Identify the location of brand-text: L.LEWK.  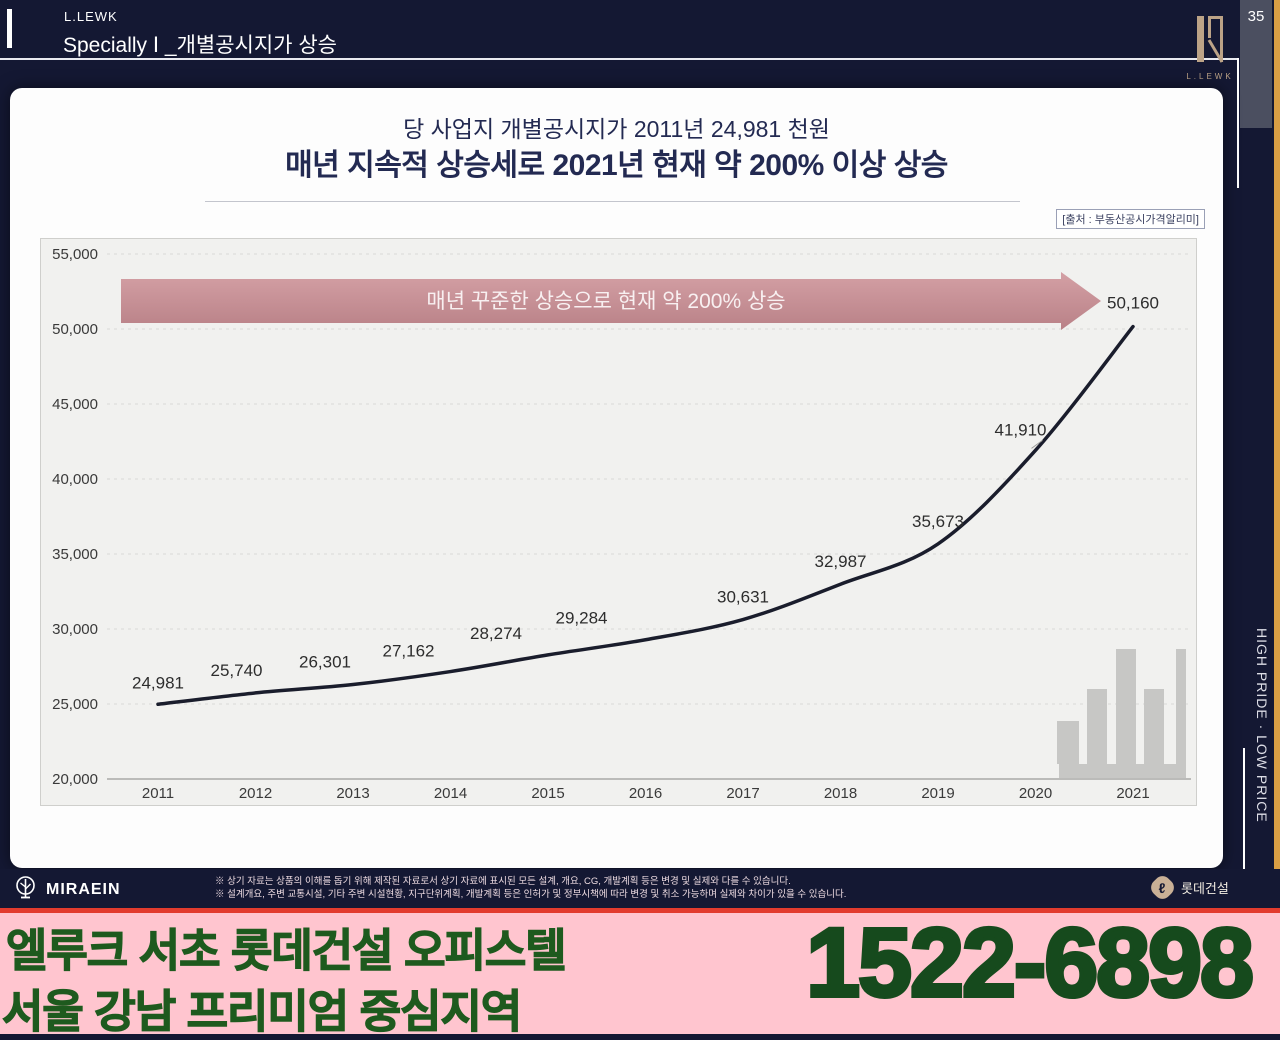
(91, 16).